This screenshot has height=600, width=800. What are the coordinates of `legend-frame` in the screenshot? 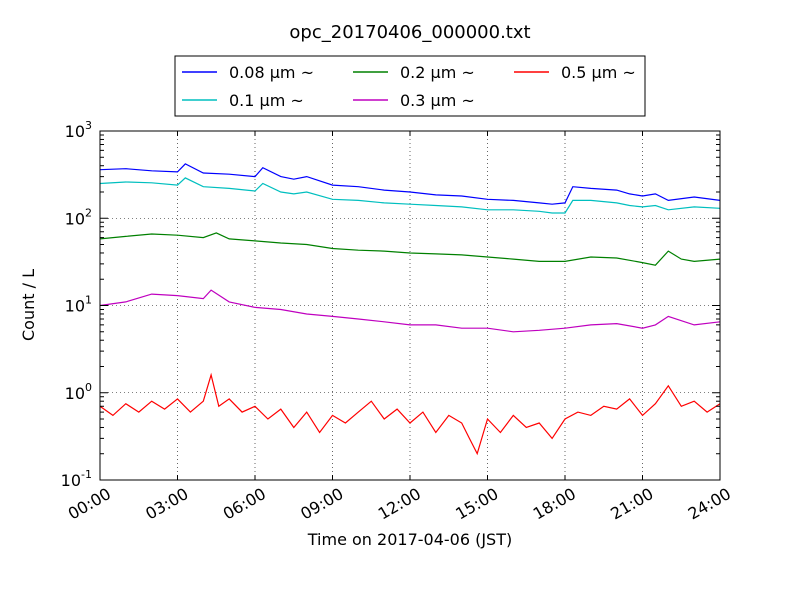 It's located at (410, 86).